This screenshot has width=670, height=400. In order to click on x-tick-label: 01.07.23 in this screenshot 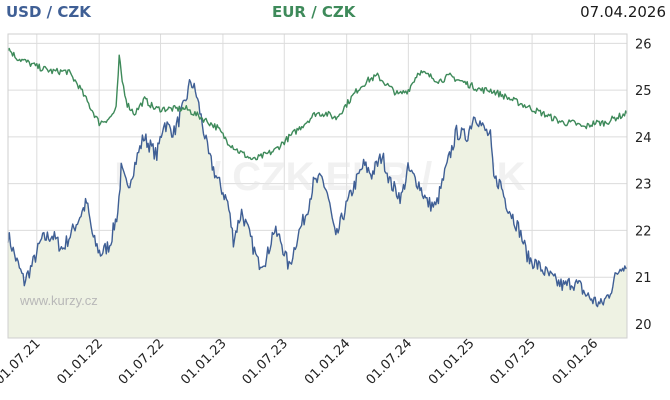, I will do `click(266, 362)`.